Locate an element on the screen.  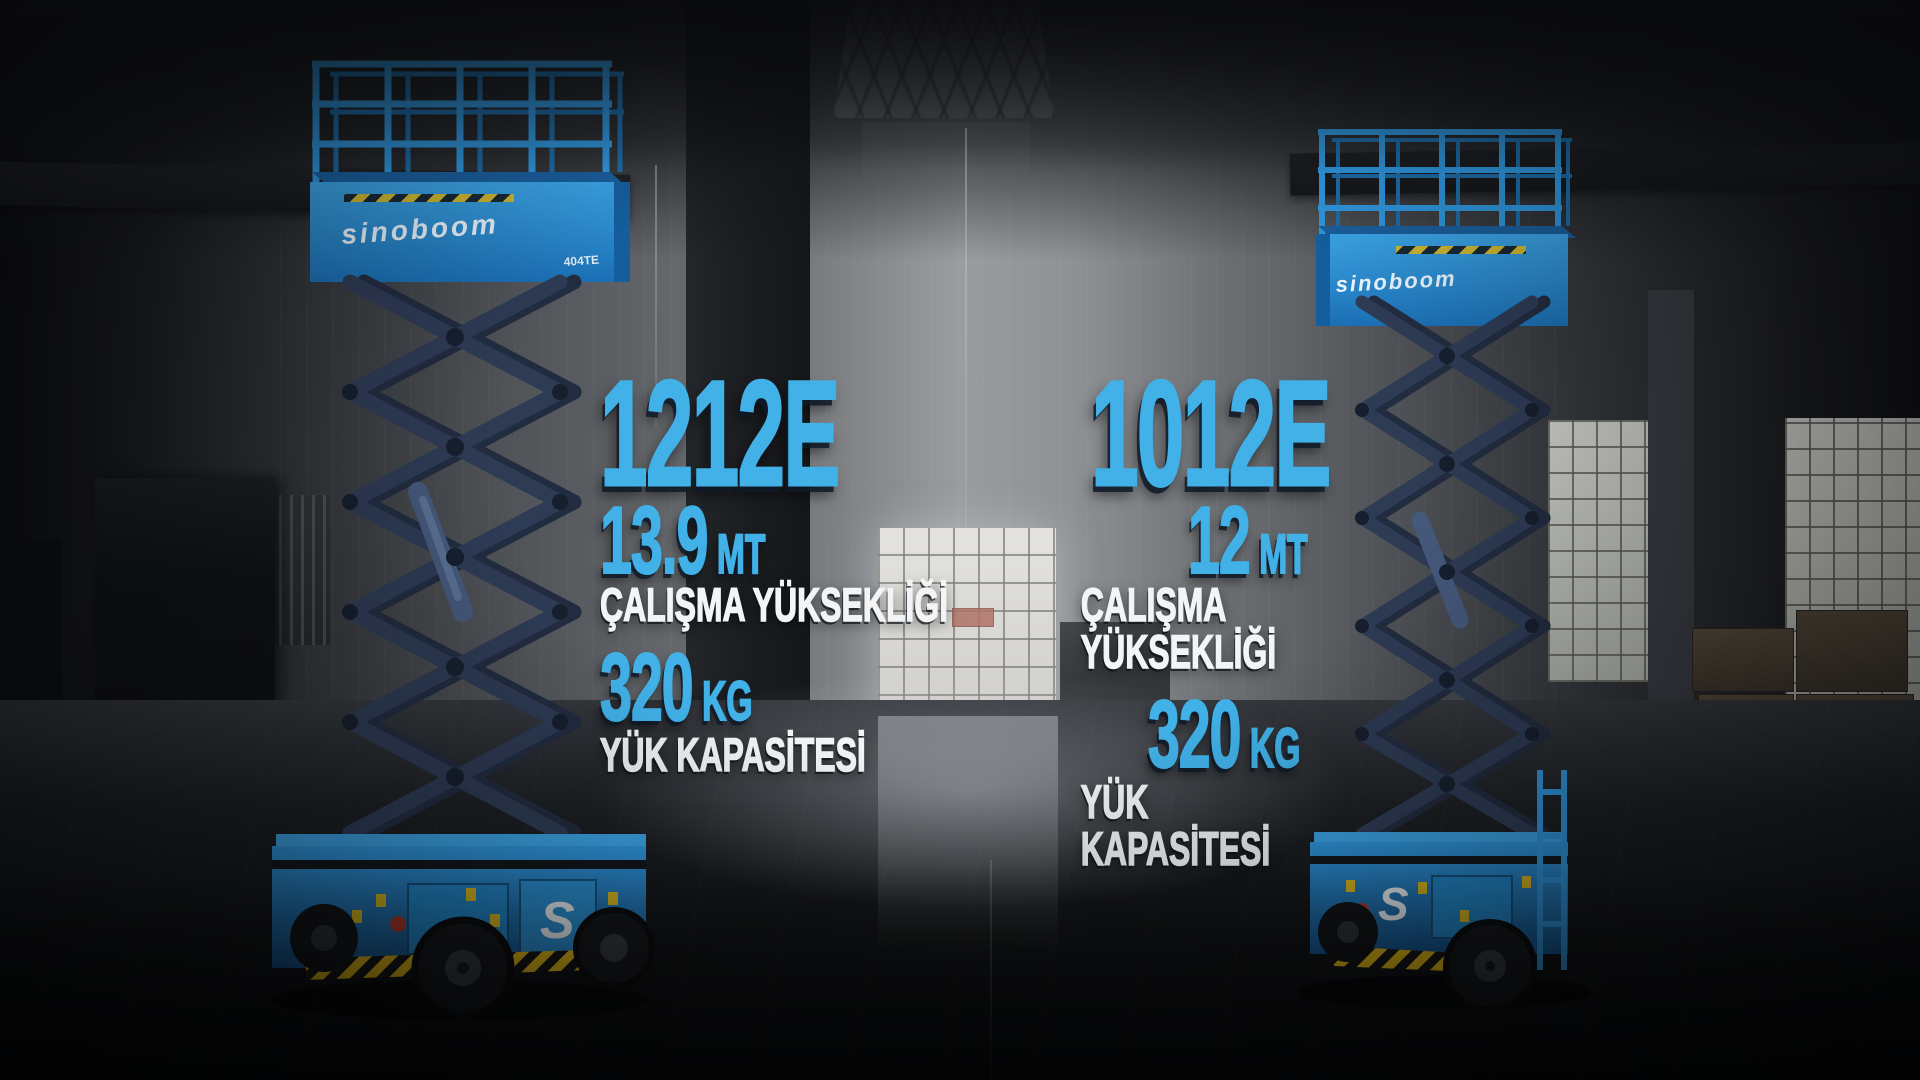
working-height-value: 12 is located at coordinates (1220, 540).